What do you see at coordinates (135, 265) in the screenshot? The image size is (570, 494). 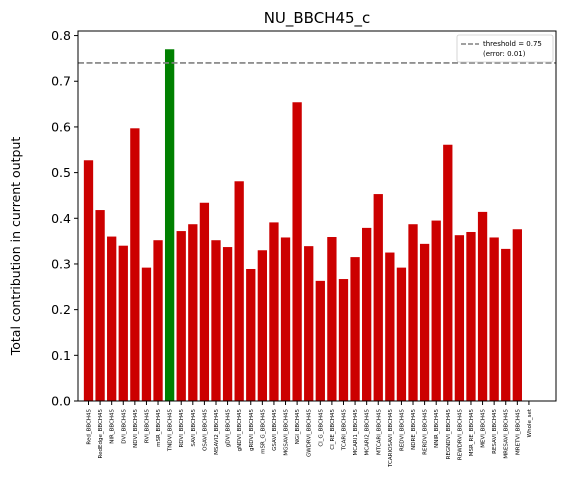 I see `bar-NDVI_BBCH45` at bounding box center [135, 265].